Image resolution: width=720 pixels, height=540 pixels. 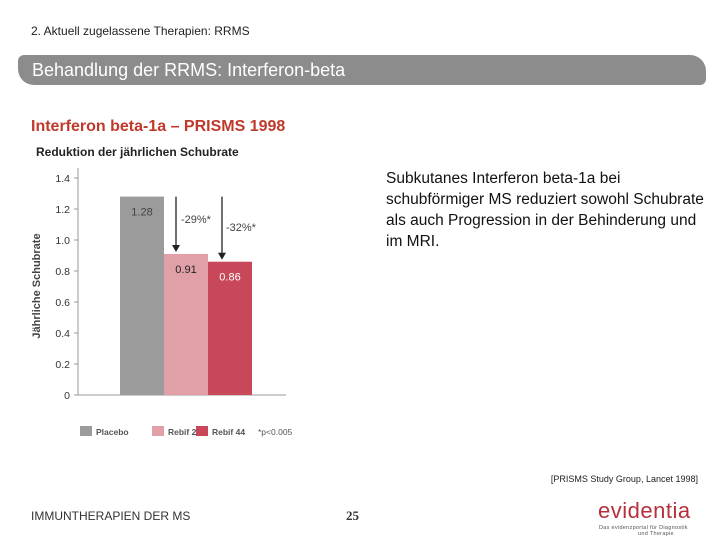 I want to click on logo-wordmark: evidentia, so click(x=644, y=510).